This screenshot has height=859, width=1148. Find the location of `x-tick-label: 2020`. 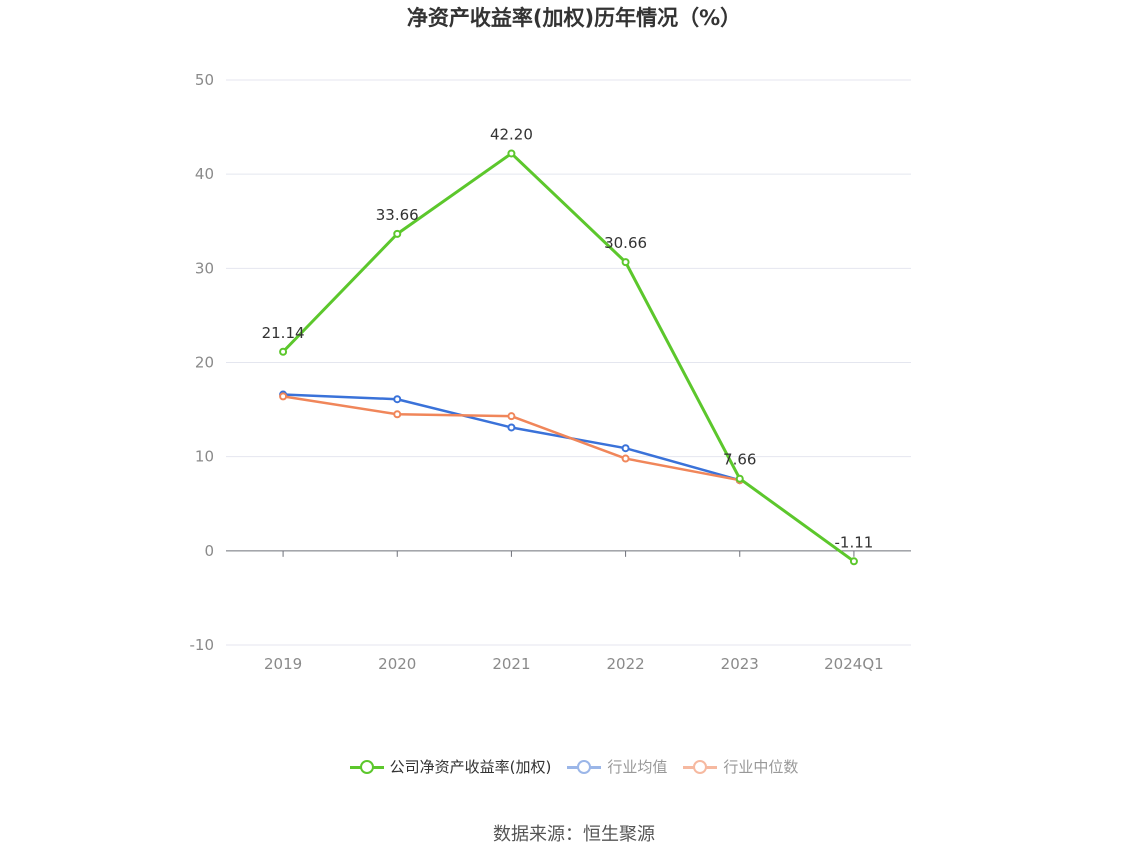

x-tick-label: 2020 is located at coordinates (397, 664).